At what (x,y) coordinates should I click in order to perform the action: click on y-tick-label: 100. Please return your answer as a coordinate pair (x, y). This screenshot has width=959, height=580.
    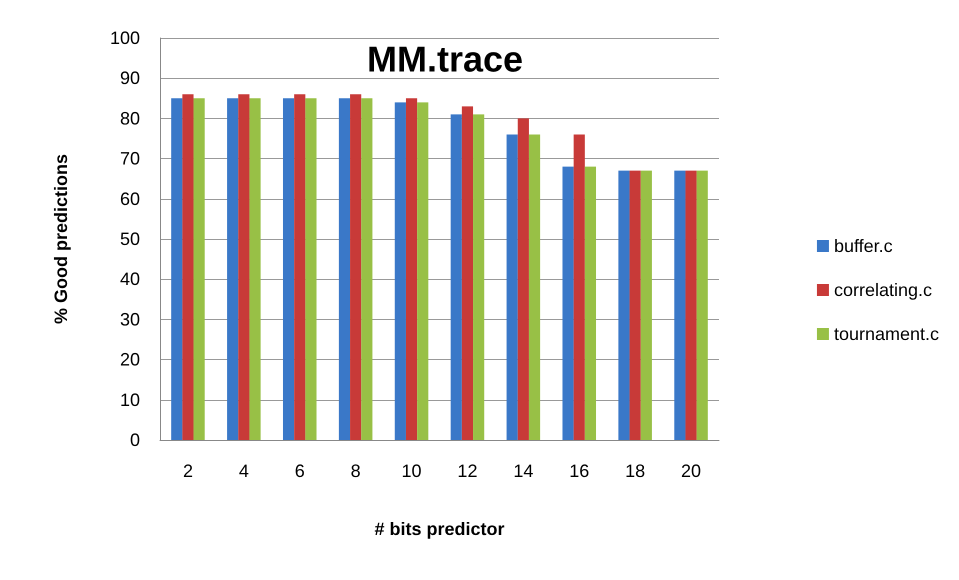
    Looking at the image, I should click on (125, 38).